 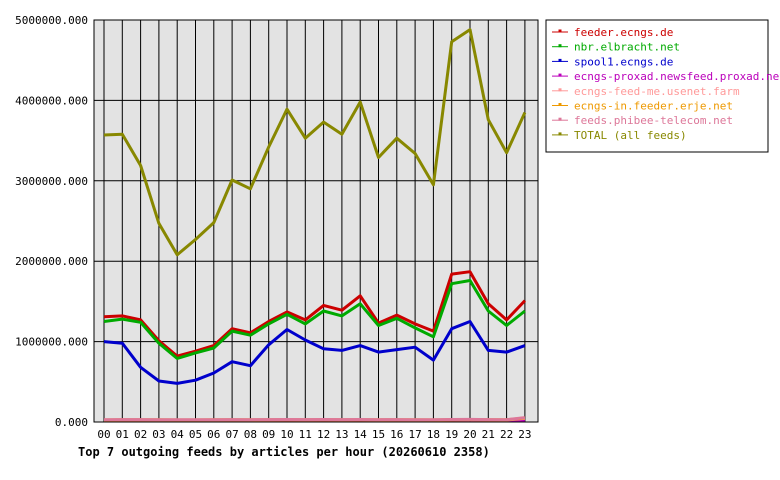 What do you see at coordinates (158, 434) in the screenshot?
I see `x-tick-label: 03` at bounding box center [158, 434].